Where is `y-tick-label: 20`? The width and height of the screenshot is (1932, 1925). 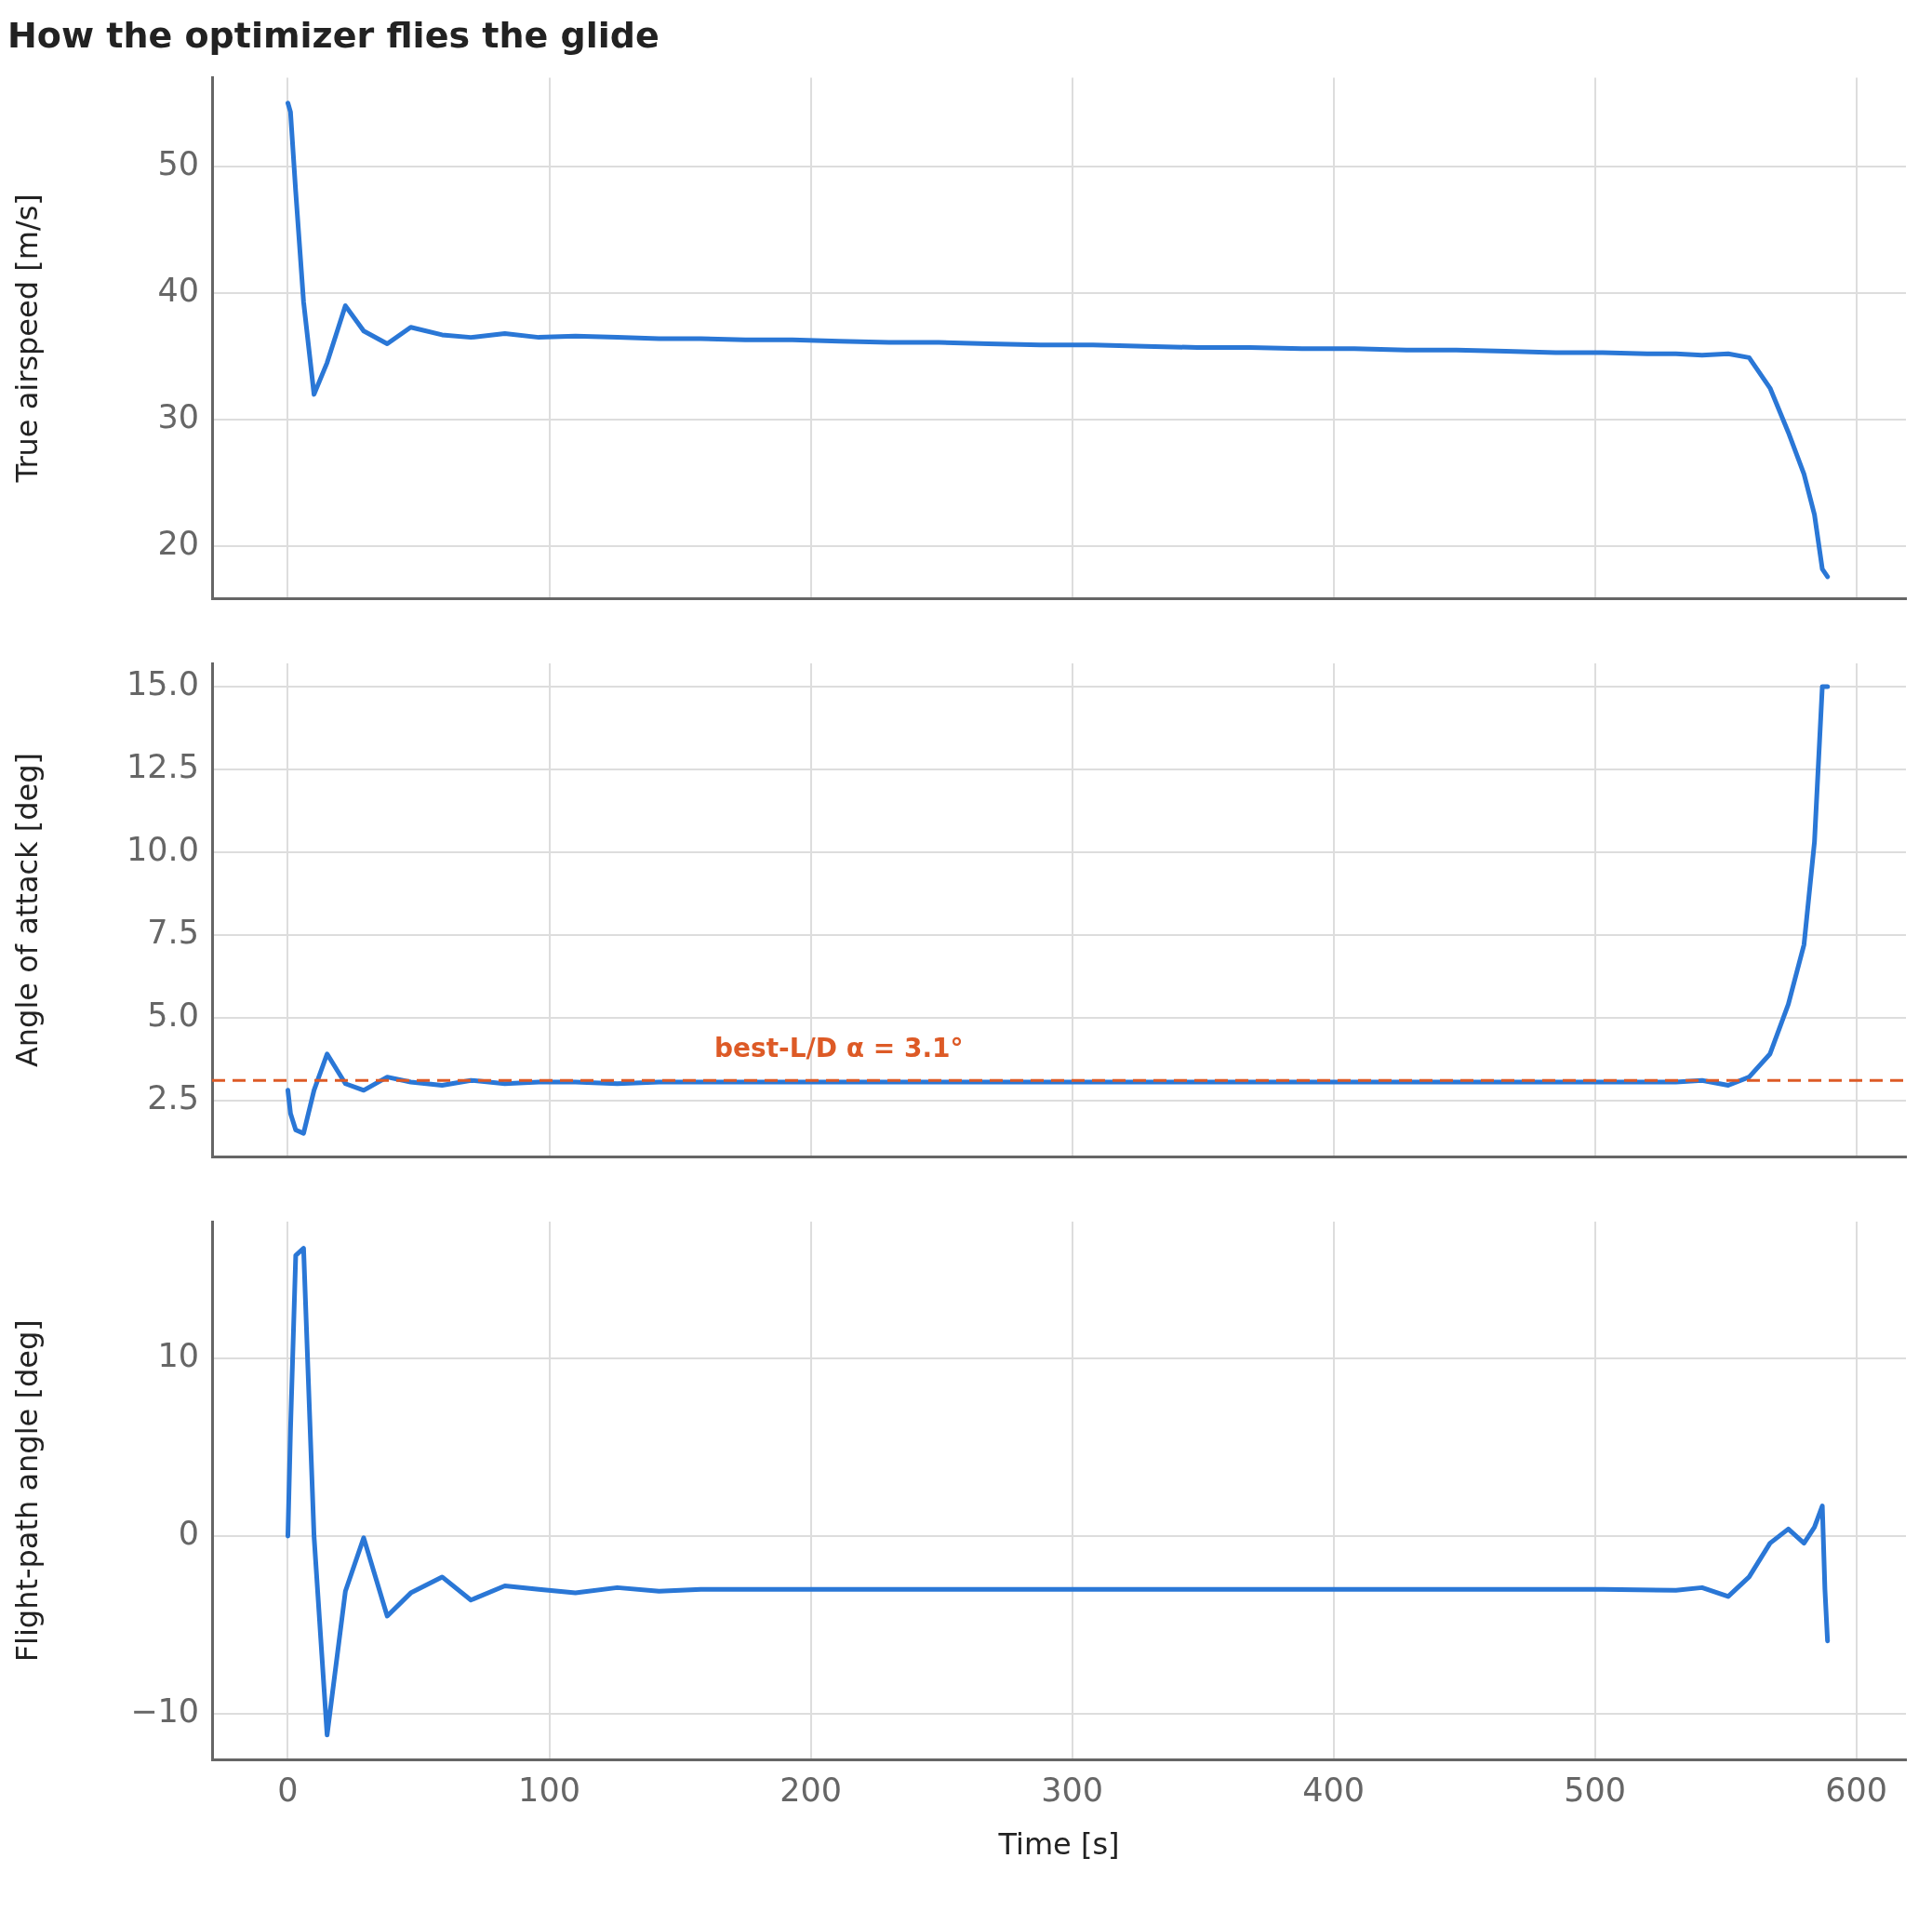 y-tick-label: 20 is located at coordinates (178, 544).